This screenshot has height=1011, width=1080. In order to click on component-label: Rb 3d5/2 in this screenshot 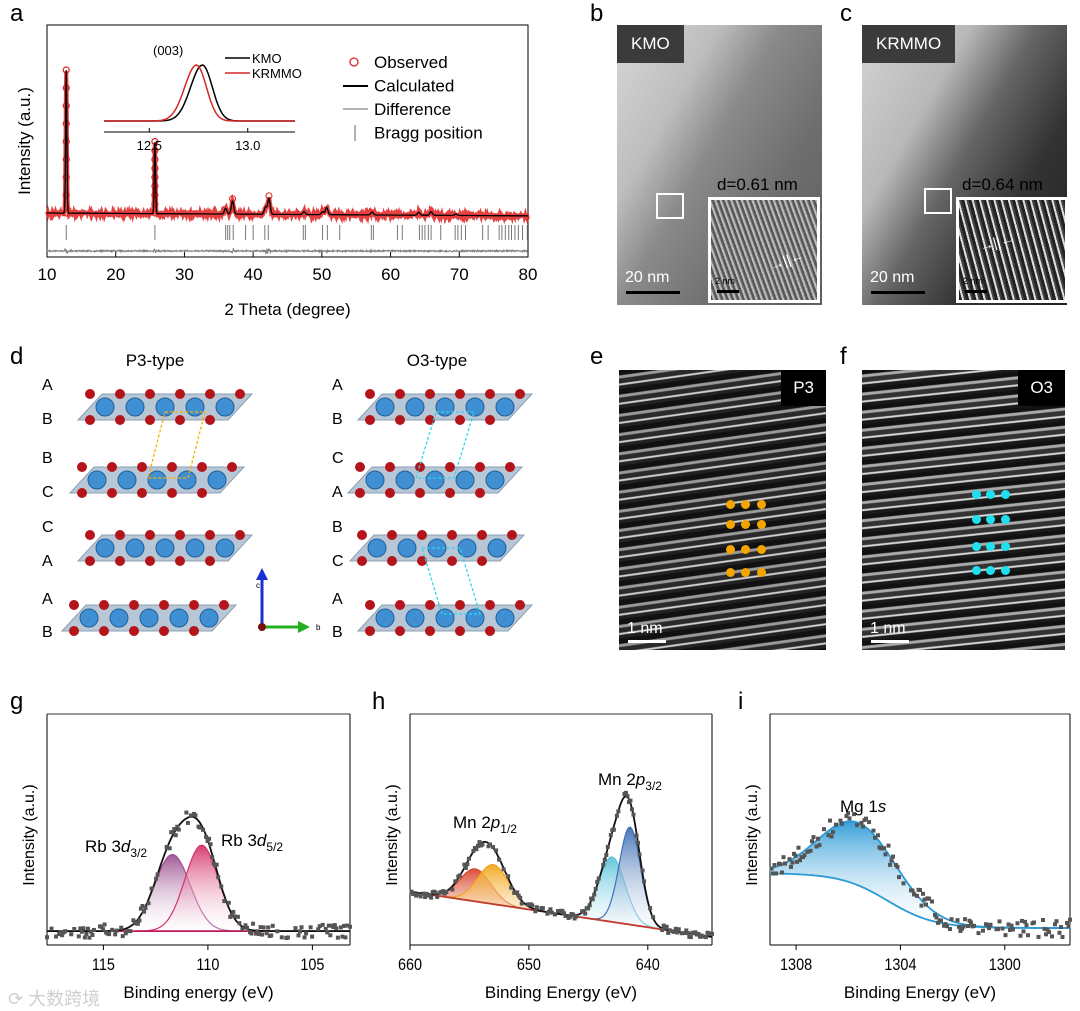, I will do `click(252, 842)`.